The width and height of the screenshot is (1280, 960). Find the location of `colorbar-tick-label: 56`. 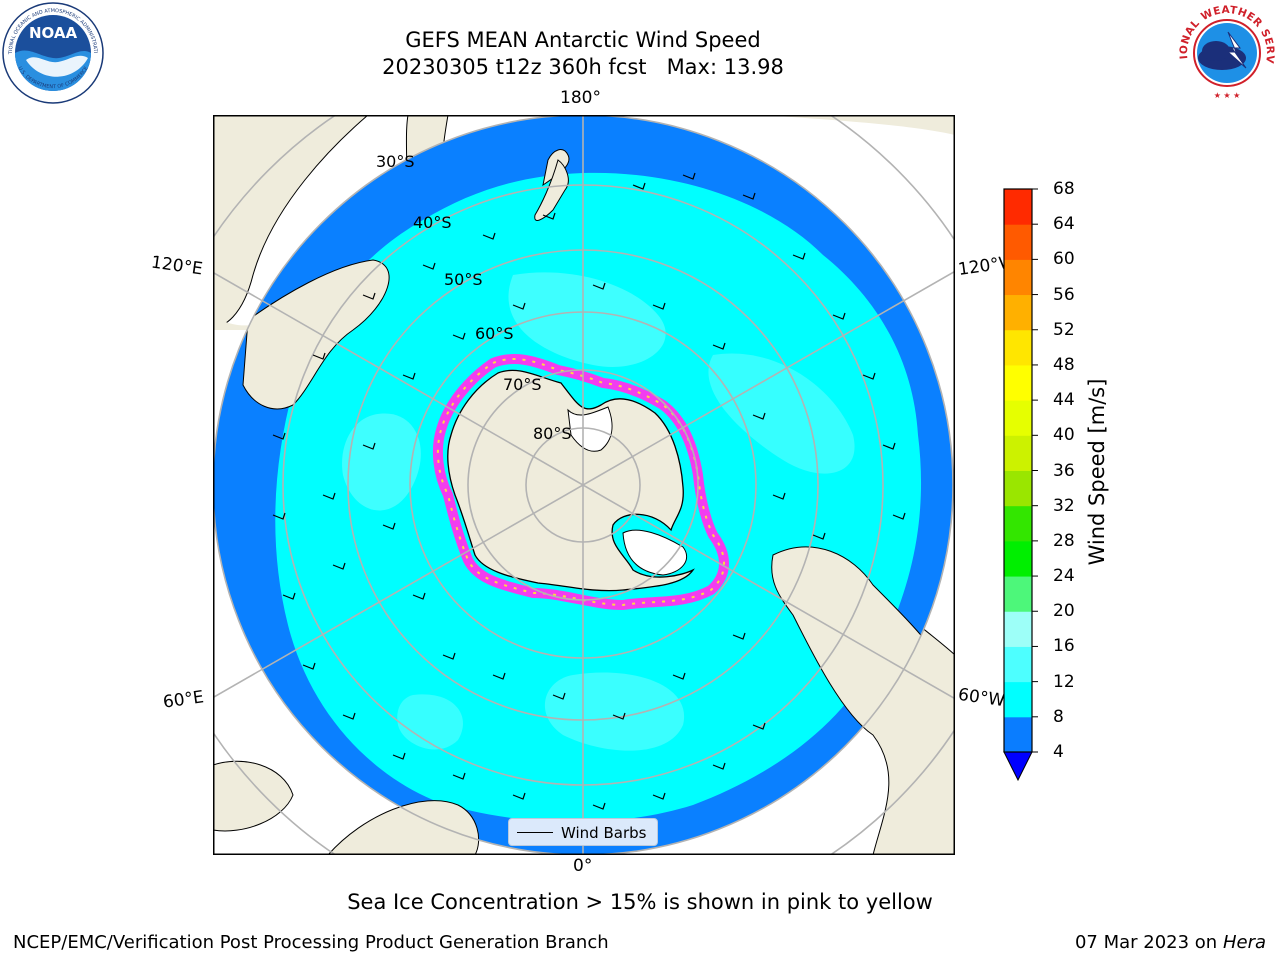

colorbar-tick-label: 56 is located at coordinates (1064, 294).